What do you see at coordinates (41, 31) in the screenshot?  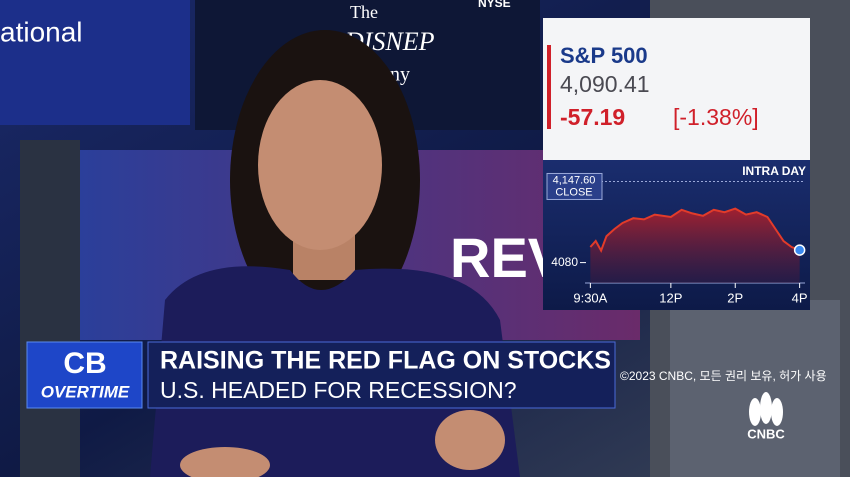 I see `bg-text: ational` at bounding box center [41, 31].